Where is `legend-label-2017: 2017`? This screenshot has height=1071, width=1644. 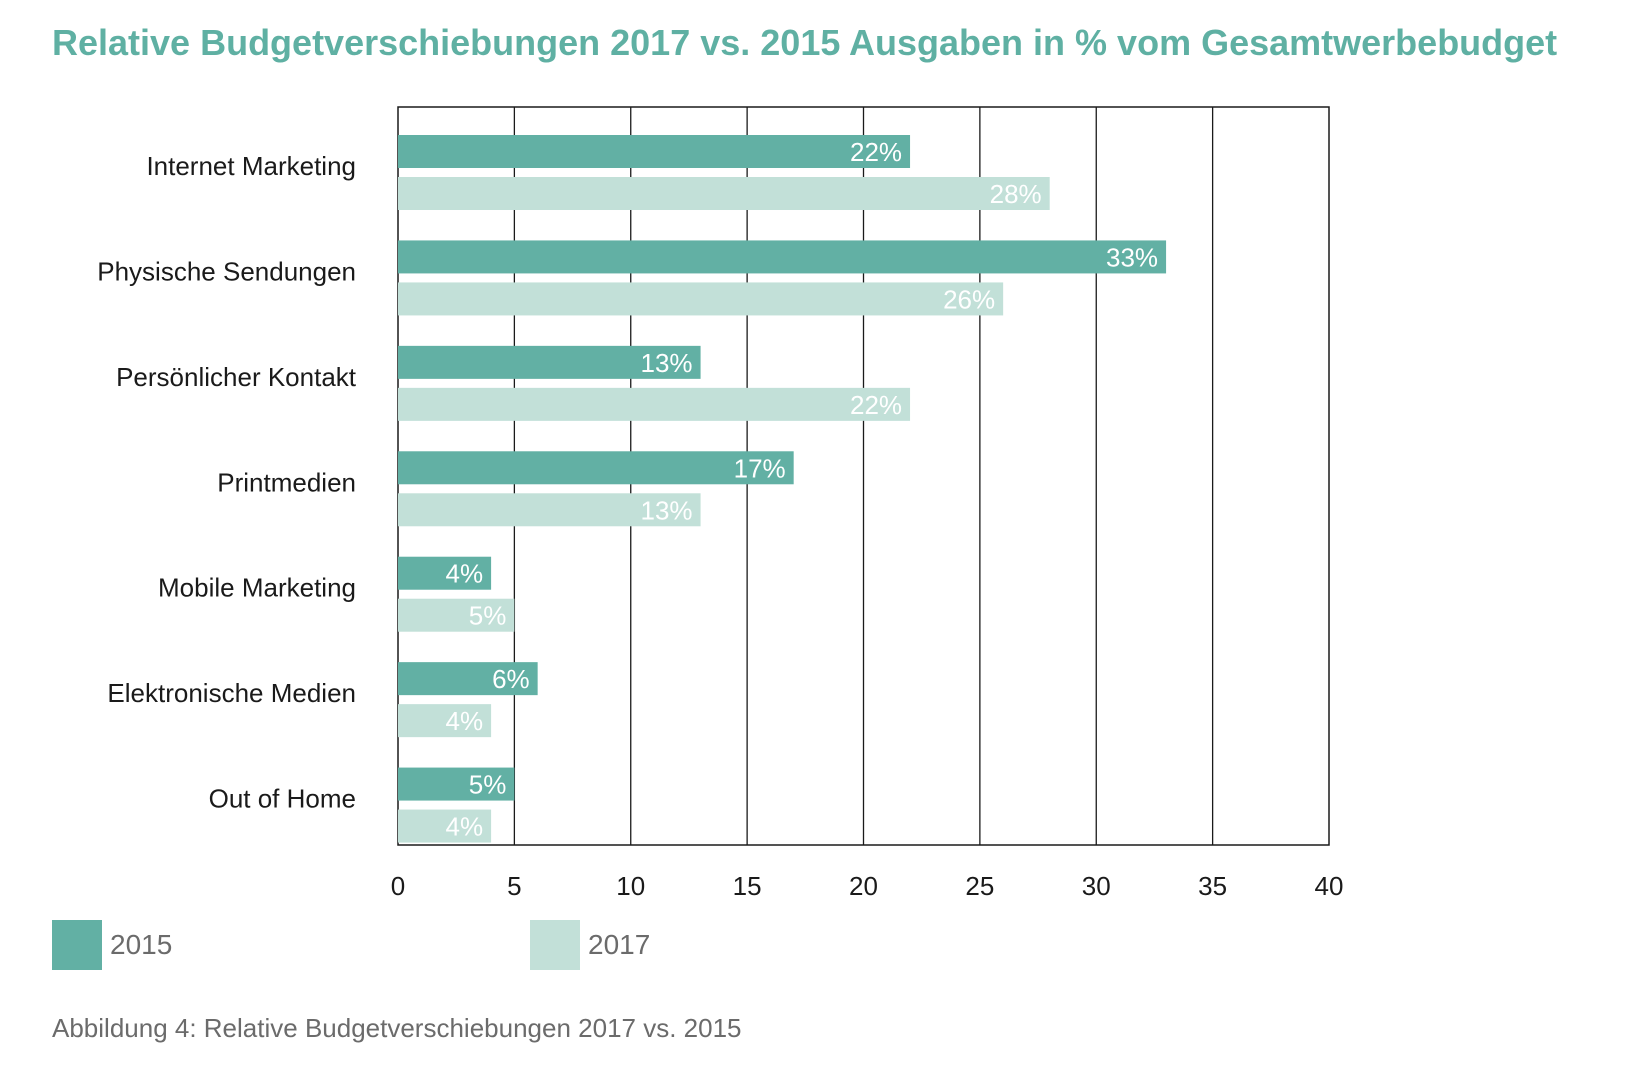
legend-label-2017: 2017 is located at coordinates (619, 944).